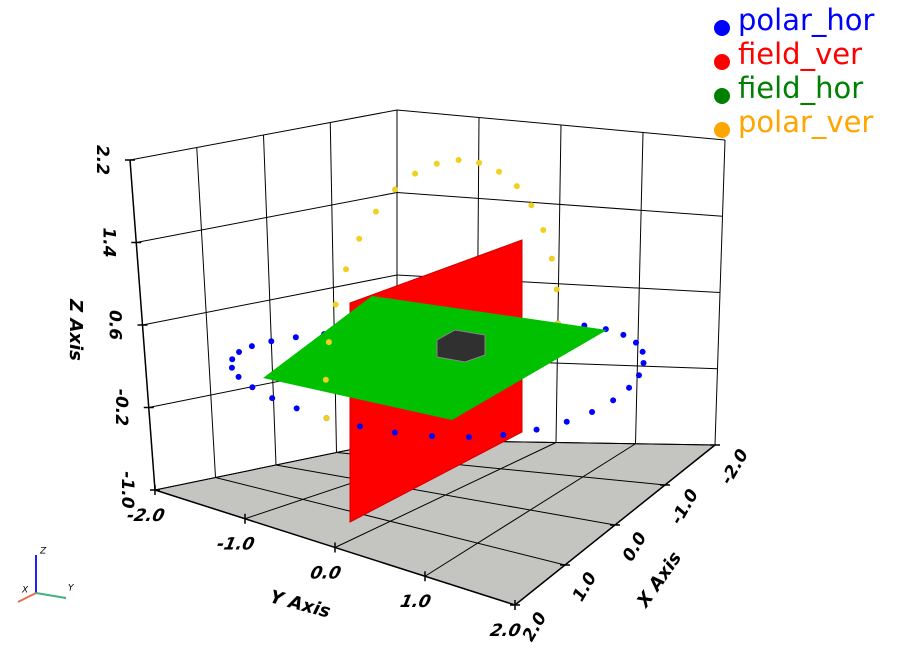 This screenshot has width=912, height=656. What do you see at coordinates (108, 242) in the screenshot?
I see `z-tick-label: 1.4` at bounding box center [108, 242].